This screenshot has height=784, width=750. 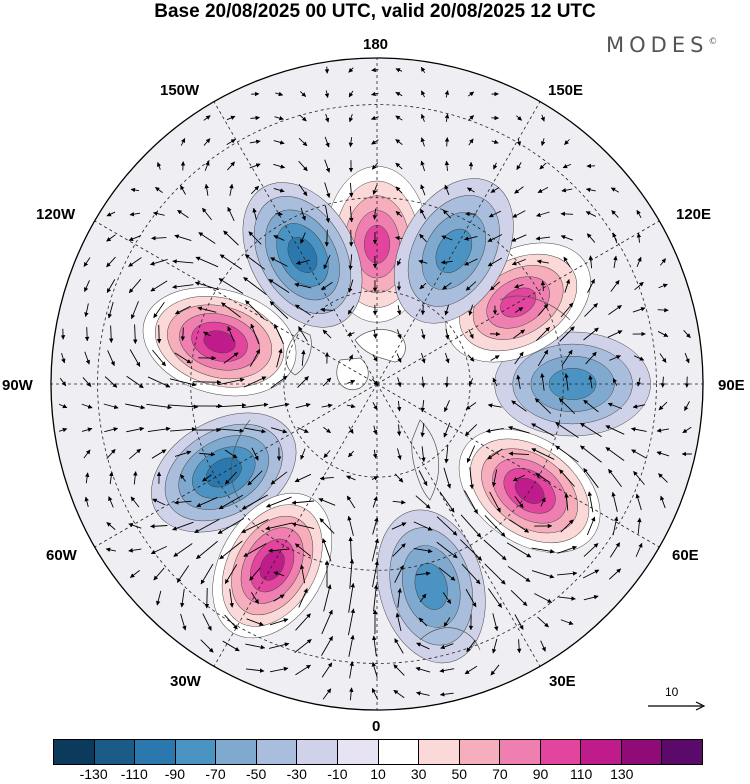 I want to click on colorbar-tick-label: -130, so click(x=94, y=774).